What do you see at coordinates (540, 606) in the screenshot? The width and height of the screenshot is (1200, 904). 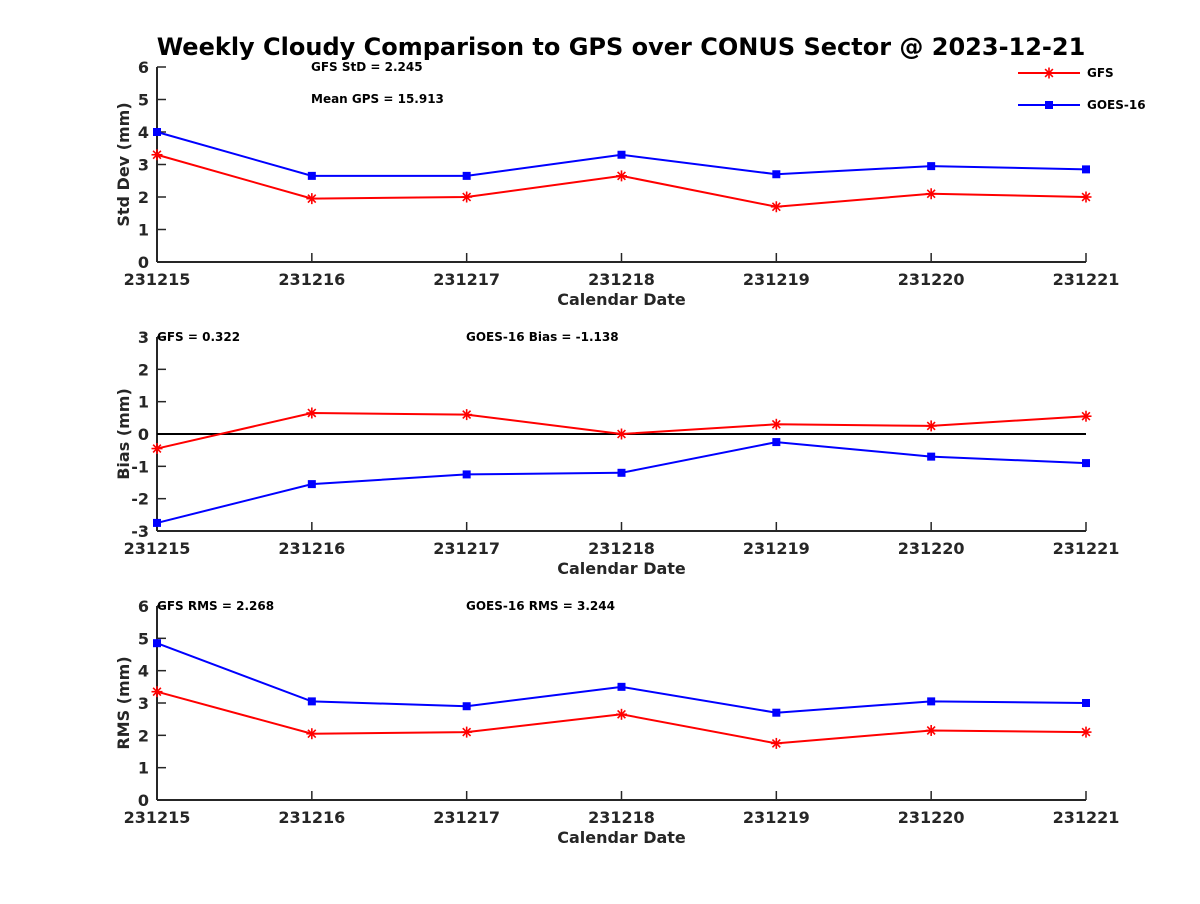 I see `stat-annotation: GOES-16 RMS = 3.244` at bounding box center [540, 606].